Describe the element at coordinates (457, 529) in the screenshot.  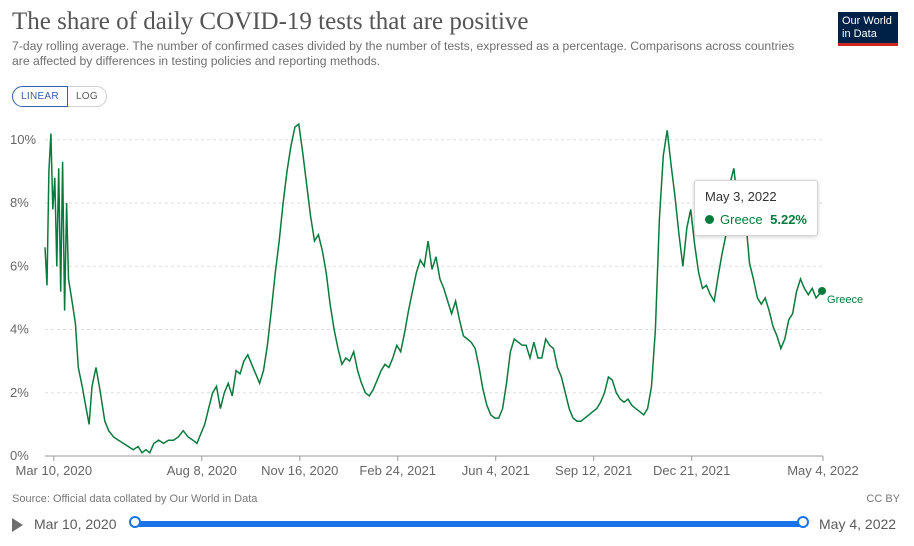
I see `timeline: Mar 10, 2020 May 4, 2022` at that location.